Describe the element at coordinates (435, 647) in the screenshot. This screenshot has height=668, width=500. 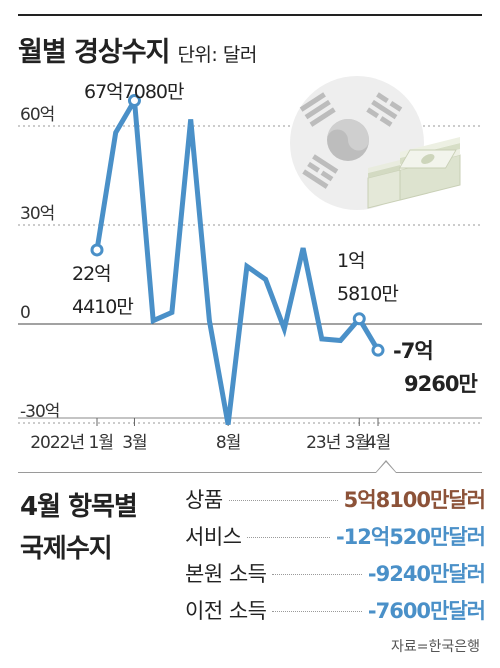
I see `source-credit: 자료=한국은행` at that location.